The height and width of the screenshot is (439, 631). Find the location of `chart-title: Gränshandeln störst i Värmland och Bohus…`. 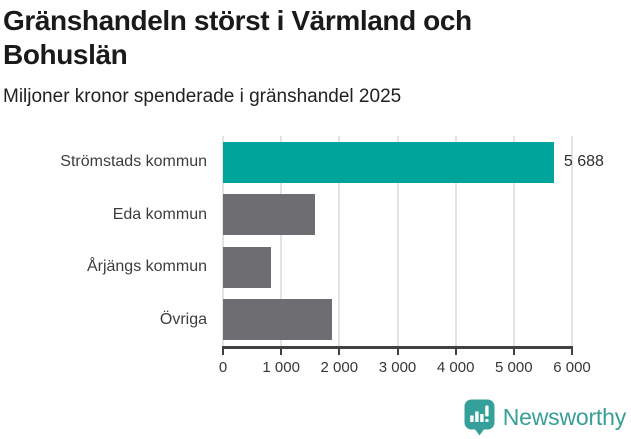

chart-title: Gränshandeln störst i Värmland och Bohus… is located at coordinates (237, 38).